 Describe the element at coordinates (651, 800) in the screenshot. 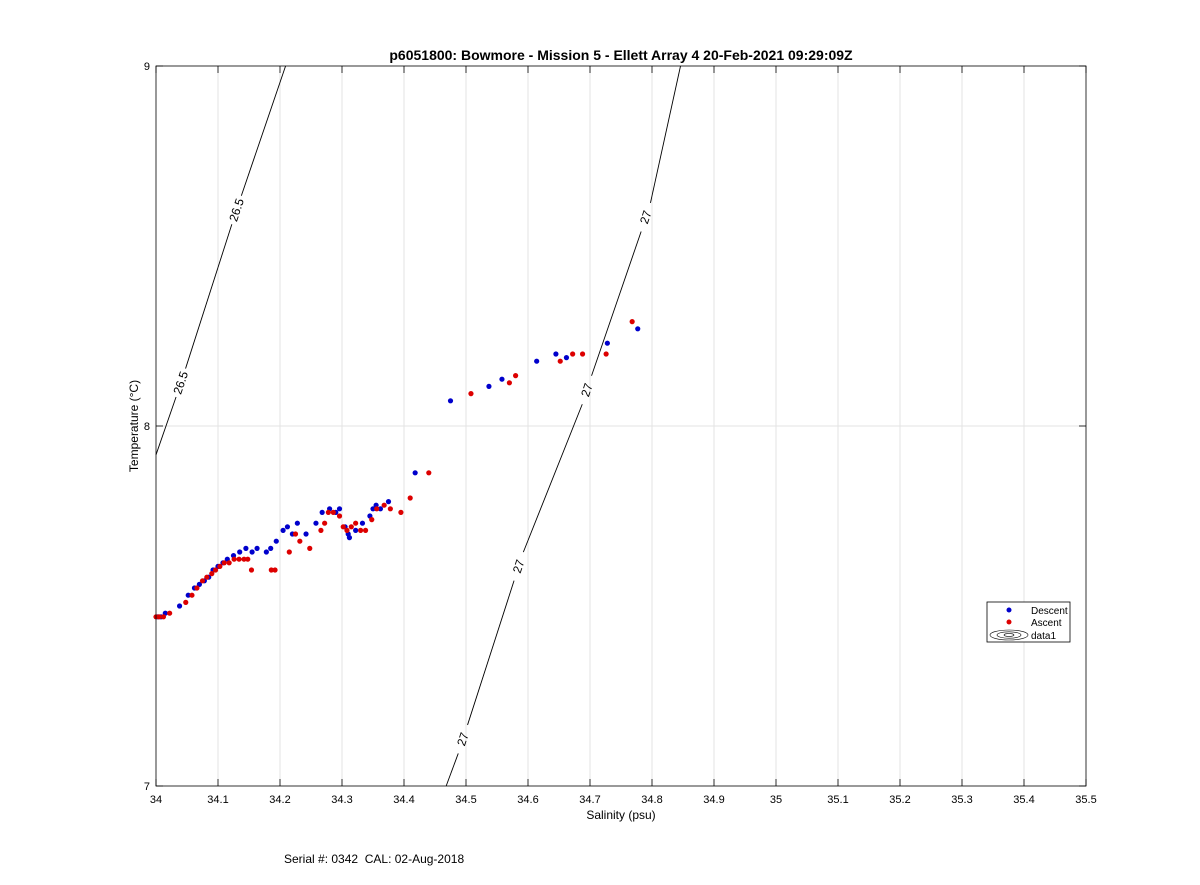

I see `x-tick-label: 34.8` at that location.